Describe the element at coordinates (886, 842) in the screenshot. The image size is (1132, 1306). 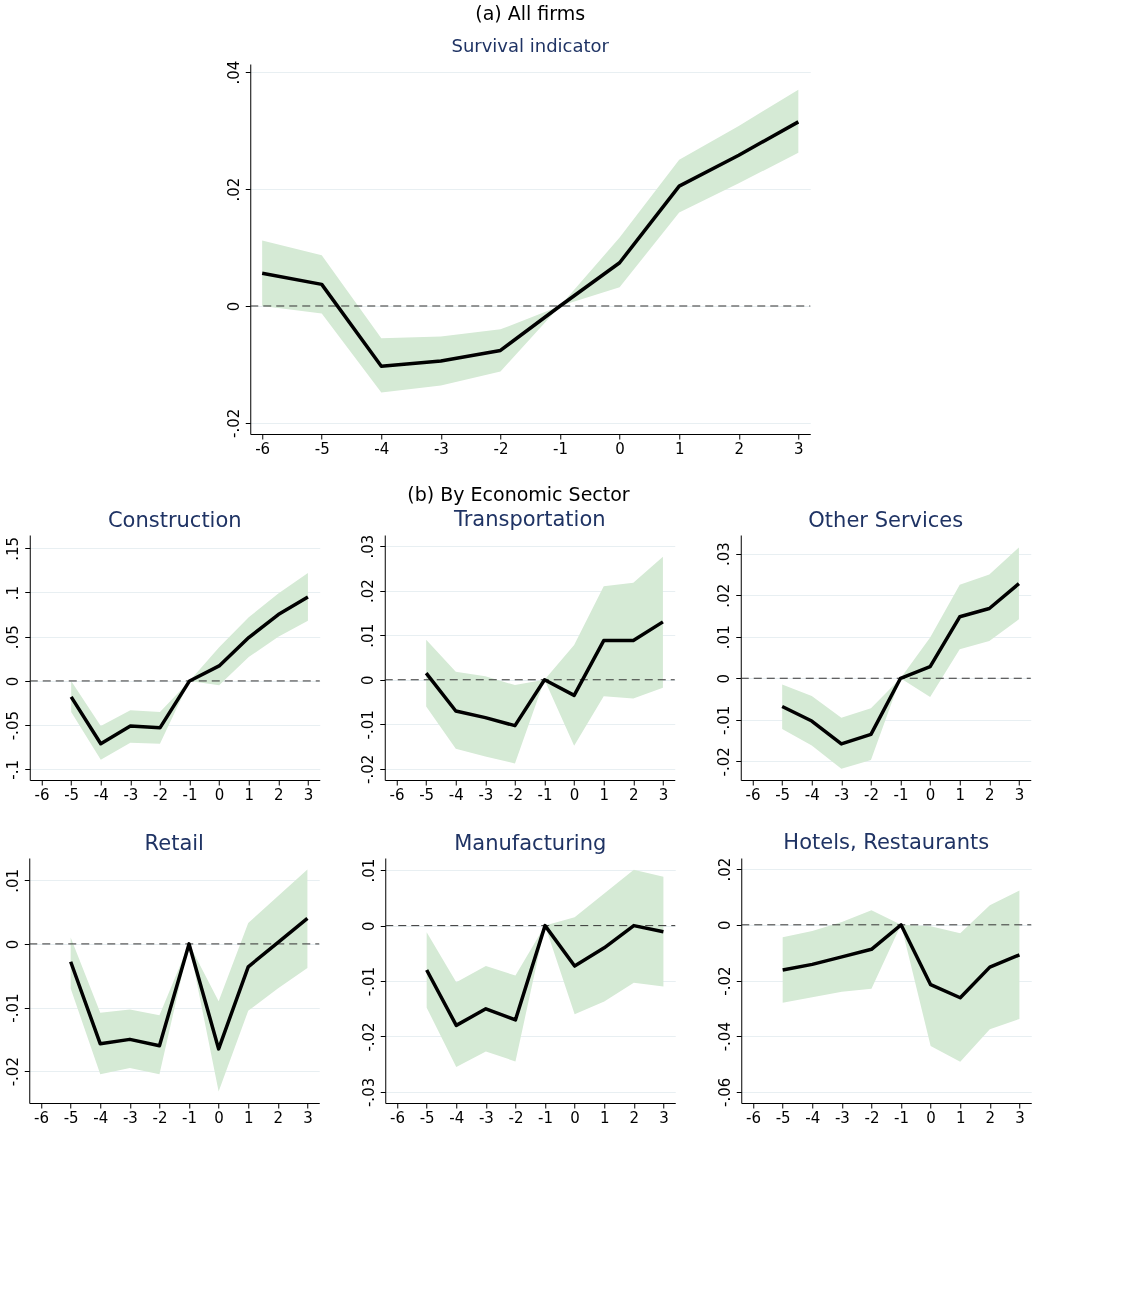
I see `chart-title: Hotels, Restaurants` at that location.